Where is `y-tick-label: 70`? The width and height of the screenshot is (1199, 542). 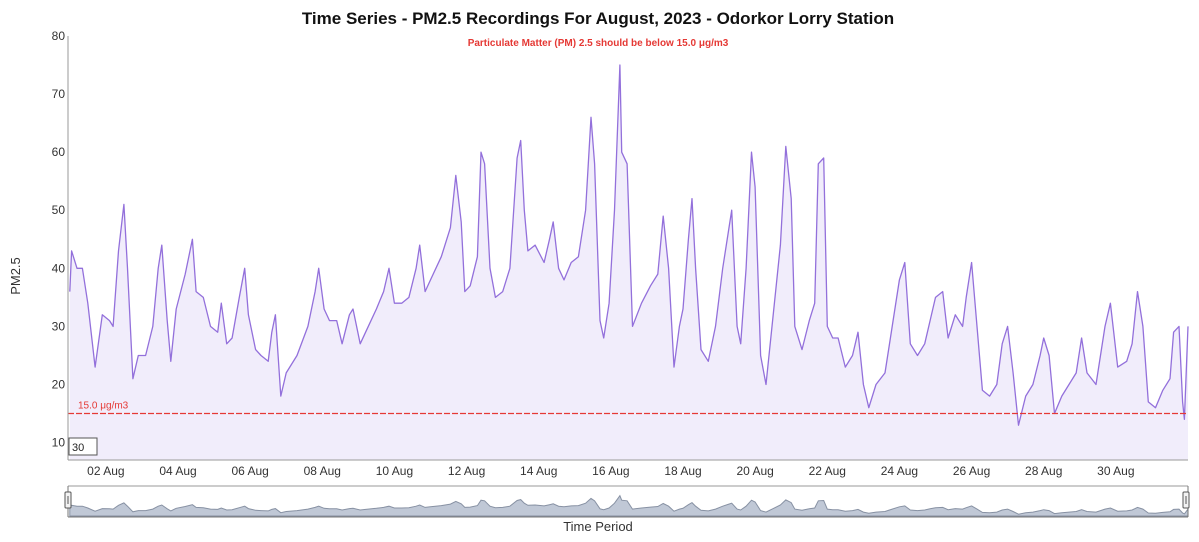 y-tick-label: 70 is located at coordinates (59, 94).